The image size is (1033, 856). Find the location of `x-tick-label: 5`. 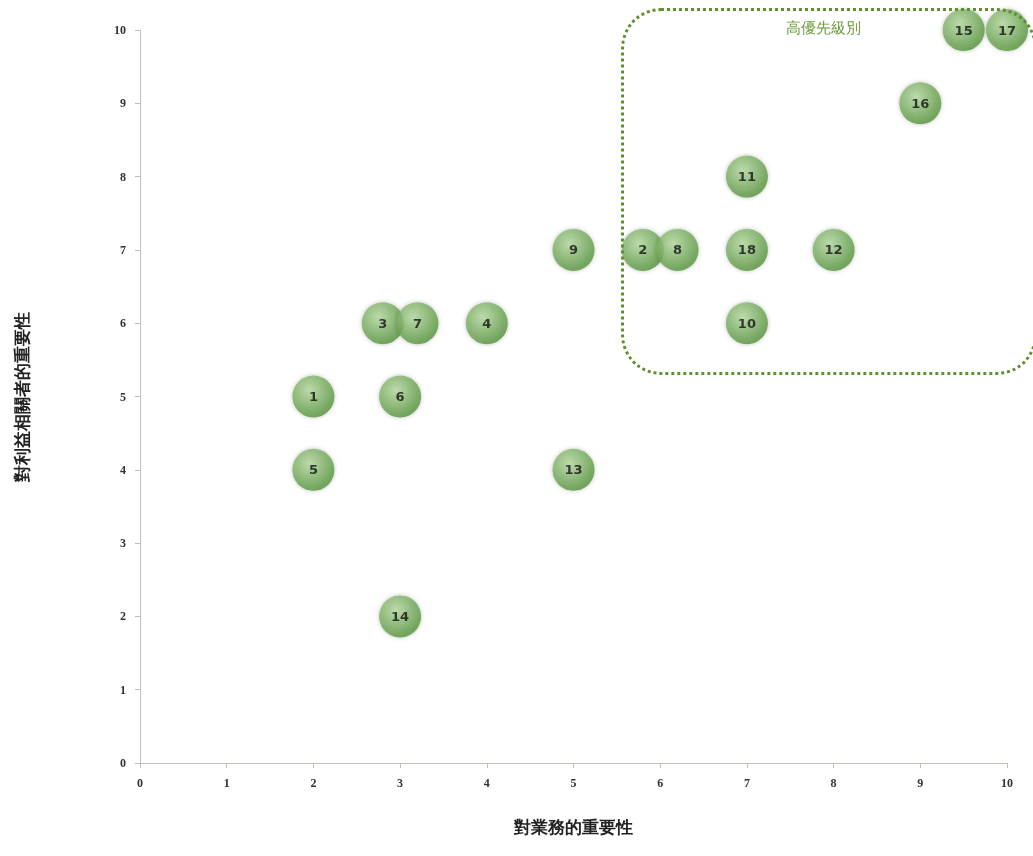

x-tick-label: 5 is located at coordinates (573, 783).